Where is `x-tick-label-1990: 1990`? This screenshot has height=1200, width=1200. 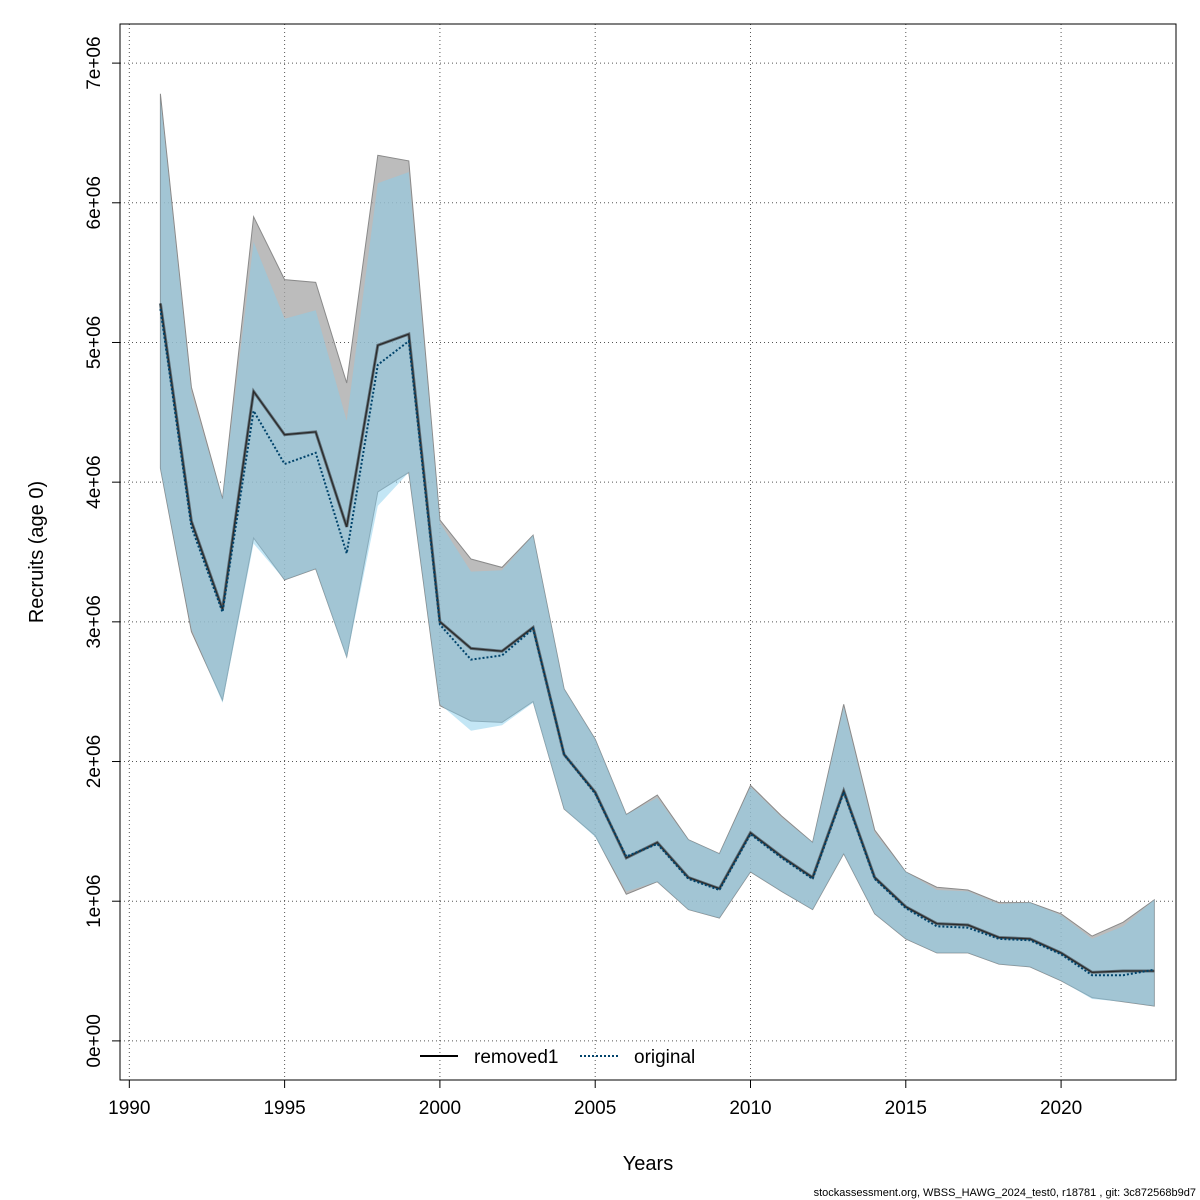 x-tick-label-1990: 1990 is located at coordinates (129, 1108).